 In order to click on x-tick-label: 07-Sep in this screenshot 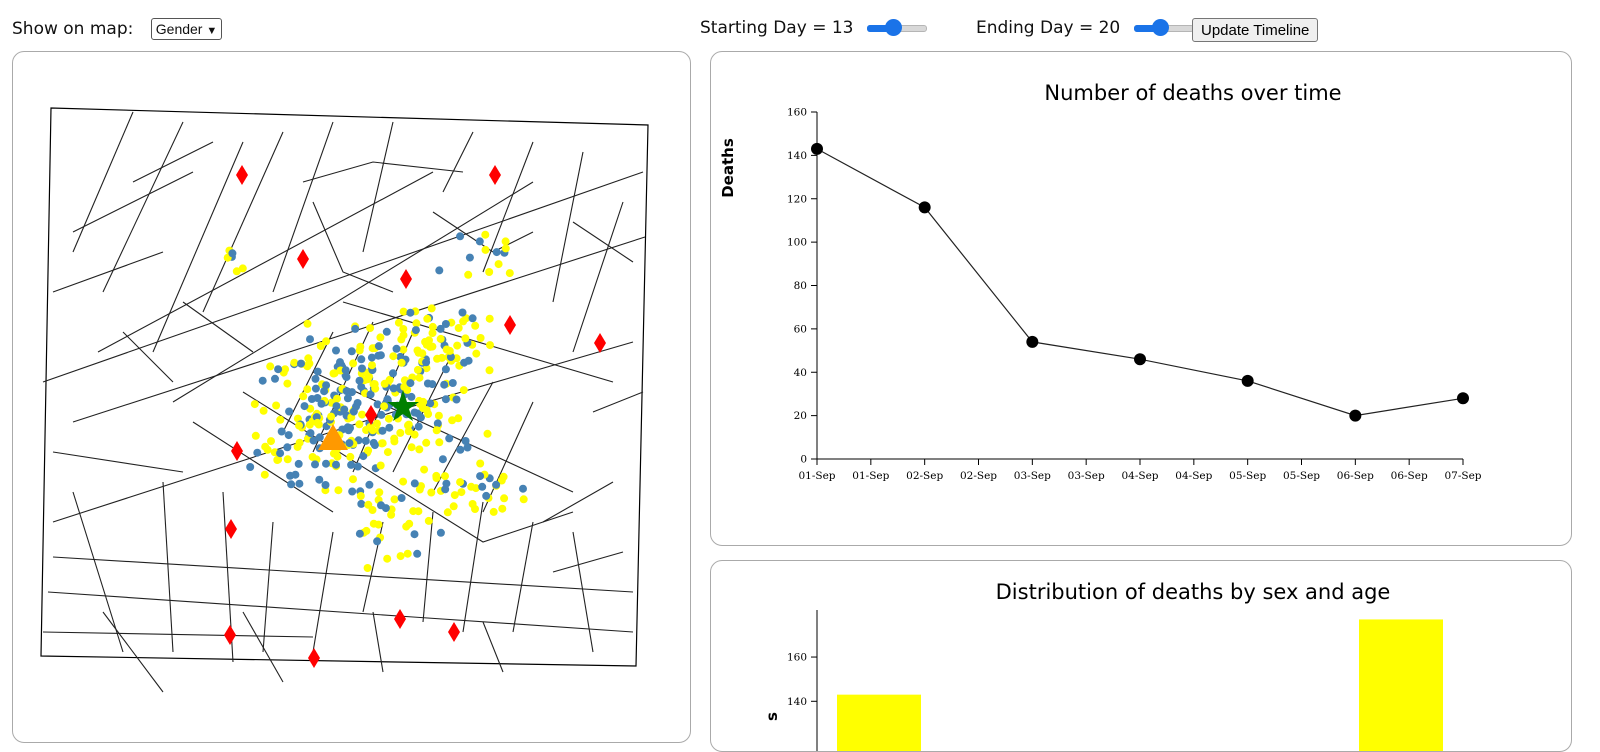, I will do `click(1462, 476)`.